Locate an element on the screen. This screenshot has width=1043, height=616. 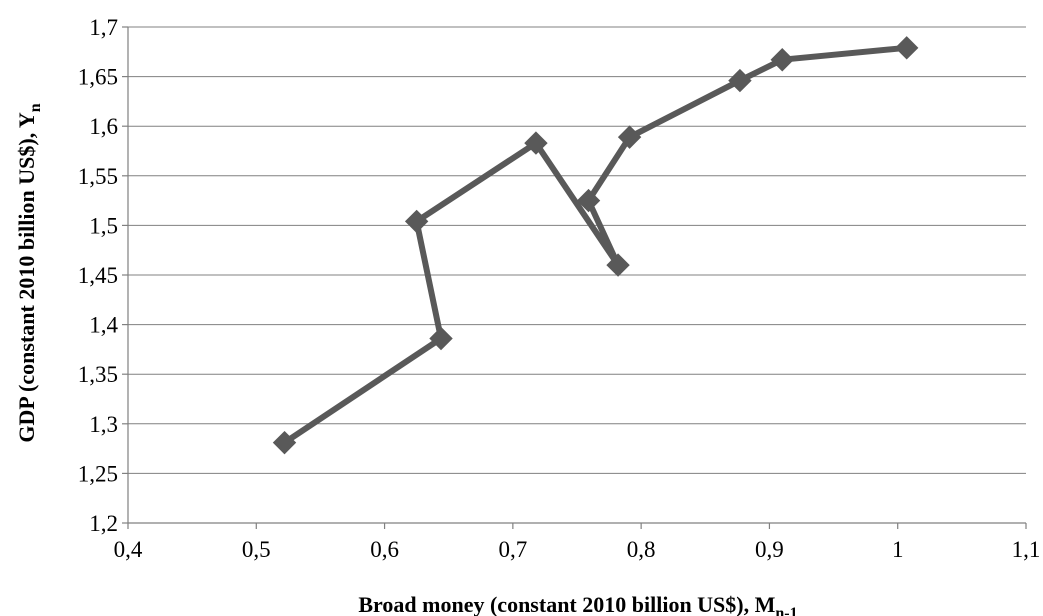
x-tick-label: 0,5 is located at coordinates (256, 549).